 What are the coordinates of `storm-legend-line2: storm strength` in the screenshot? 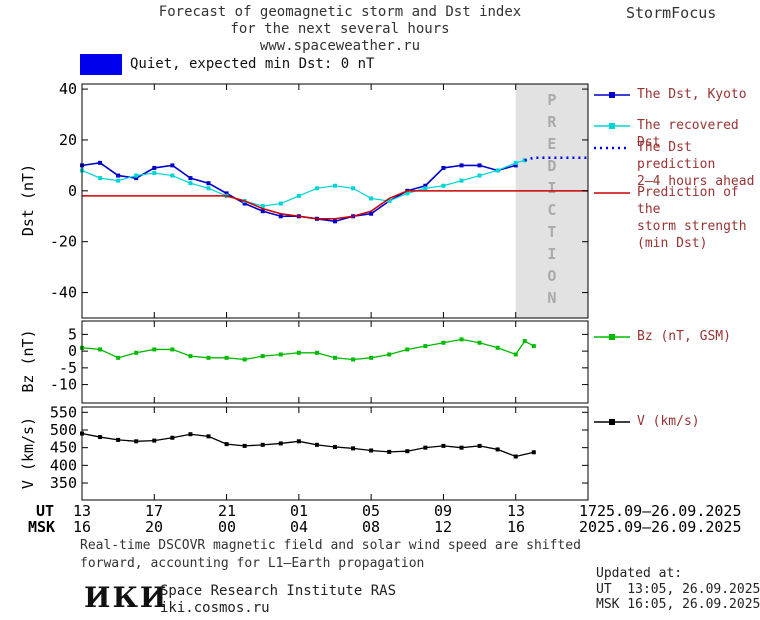 It's located at (692, 226).